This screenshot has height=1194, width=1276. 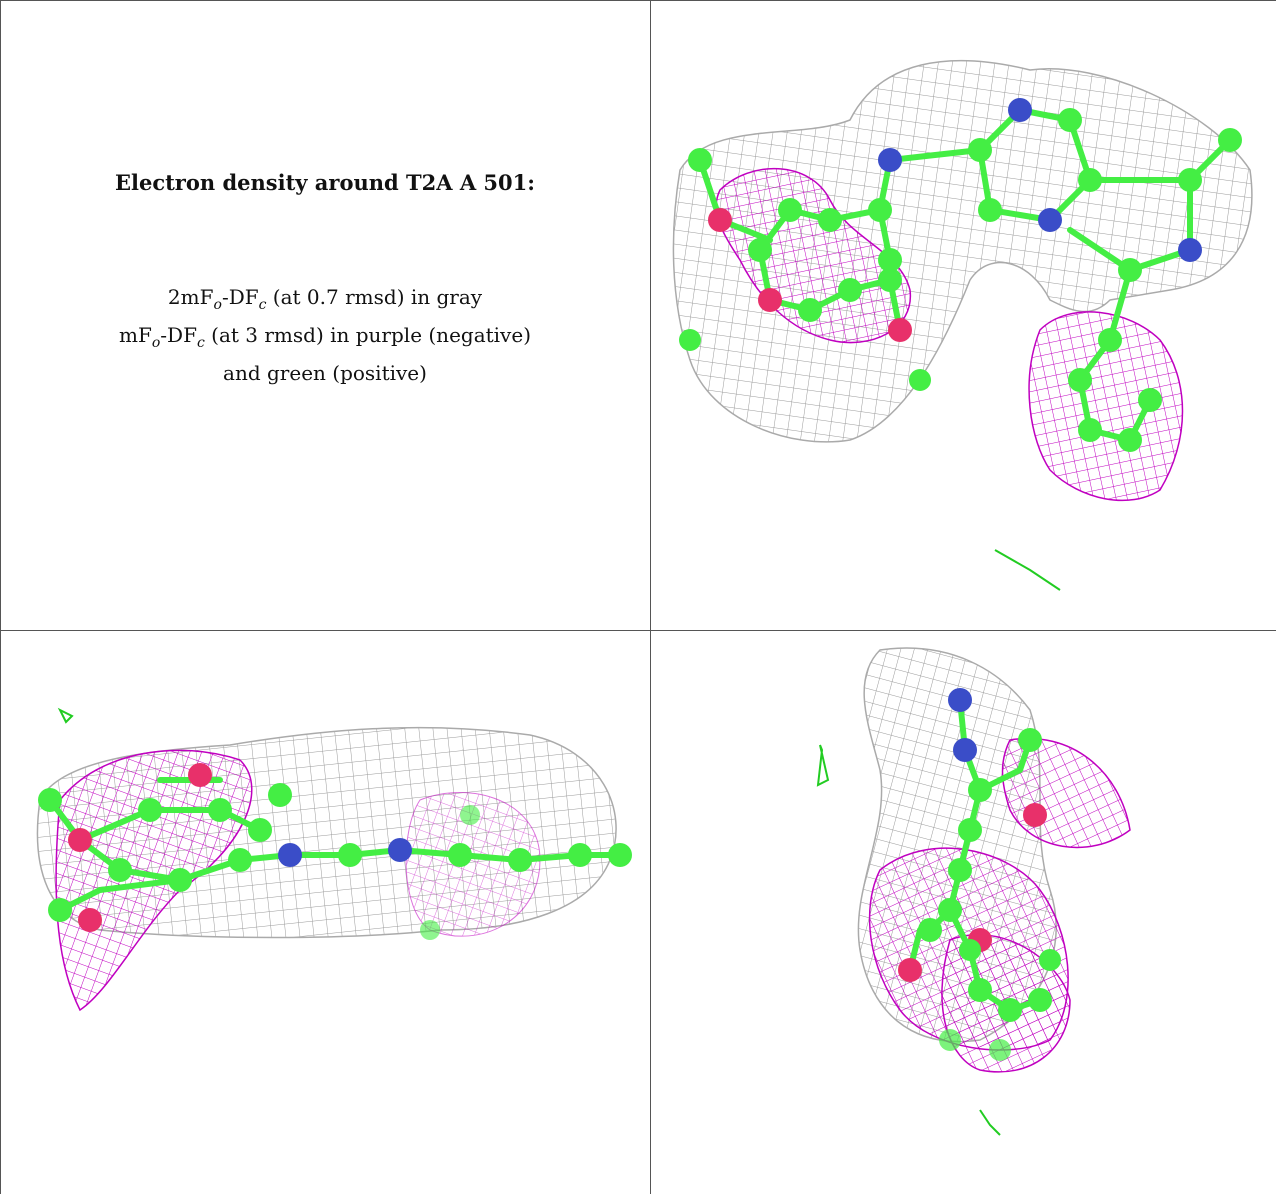 What do you see at coordinates (325, 373) in the screenshot?
I see `legend-line-positive: and green (positive)` at bounding box center [325, 373].